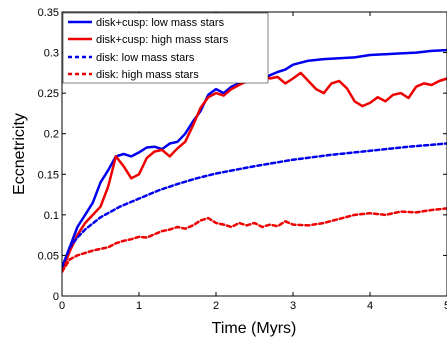 The width and height of the screenshot is (447, 345). Describe the element at coordinates (445, 306) in the screenshot. I see `x-tick-label: 5` at that location.